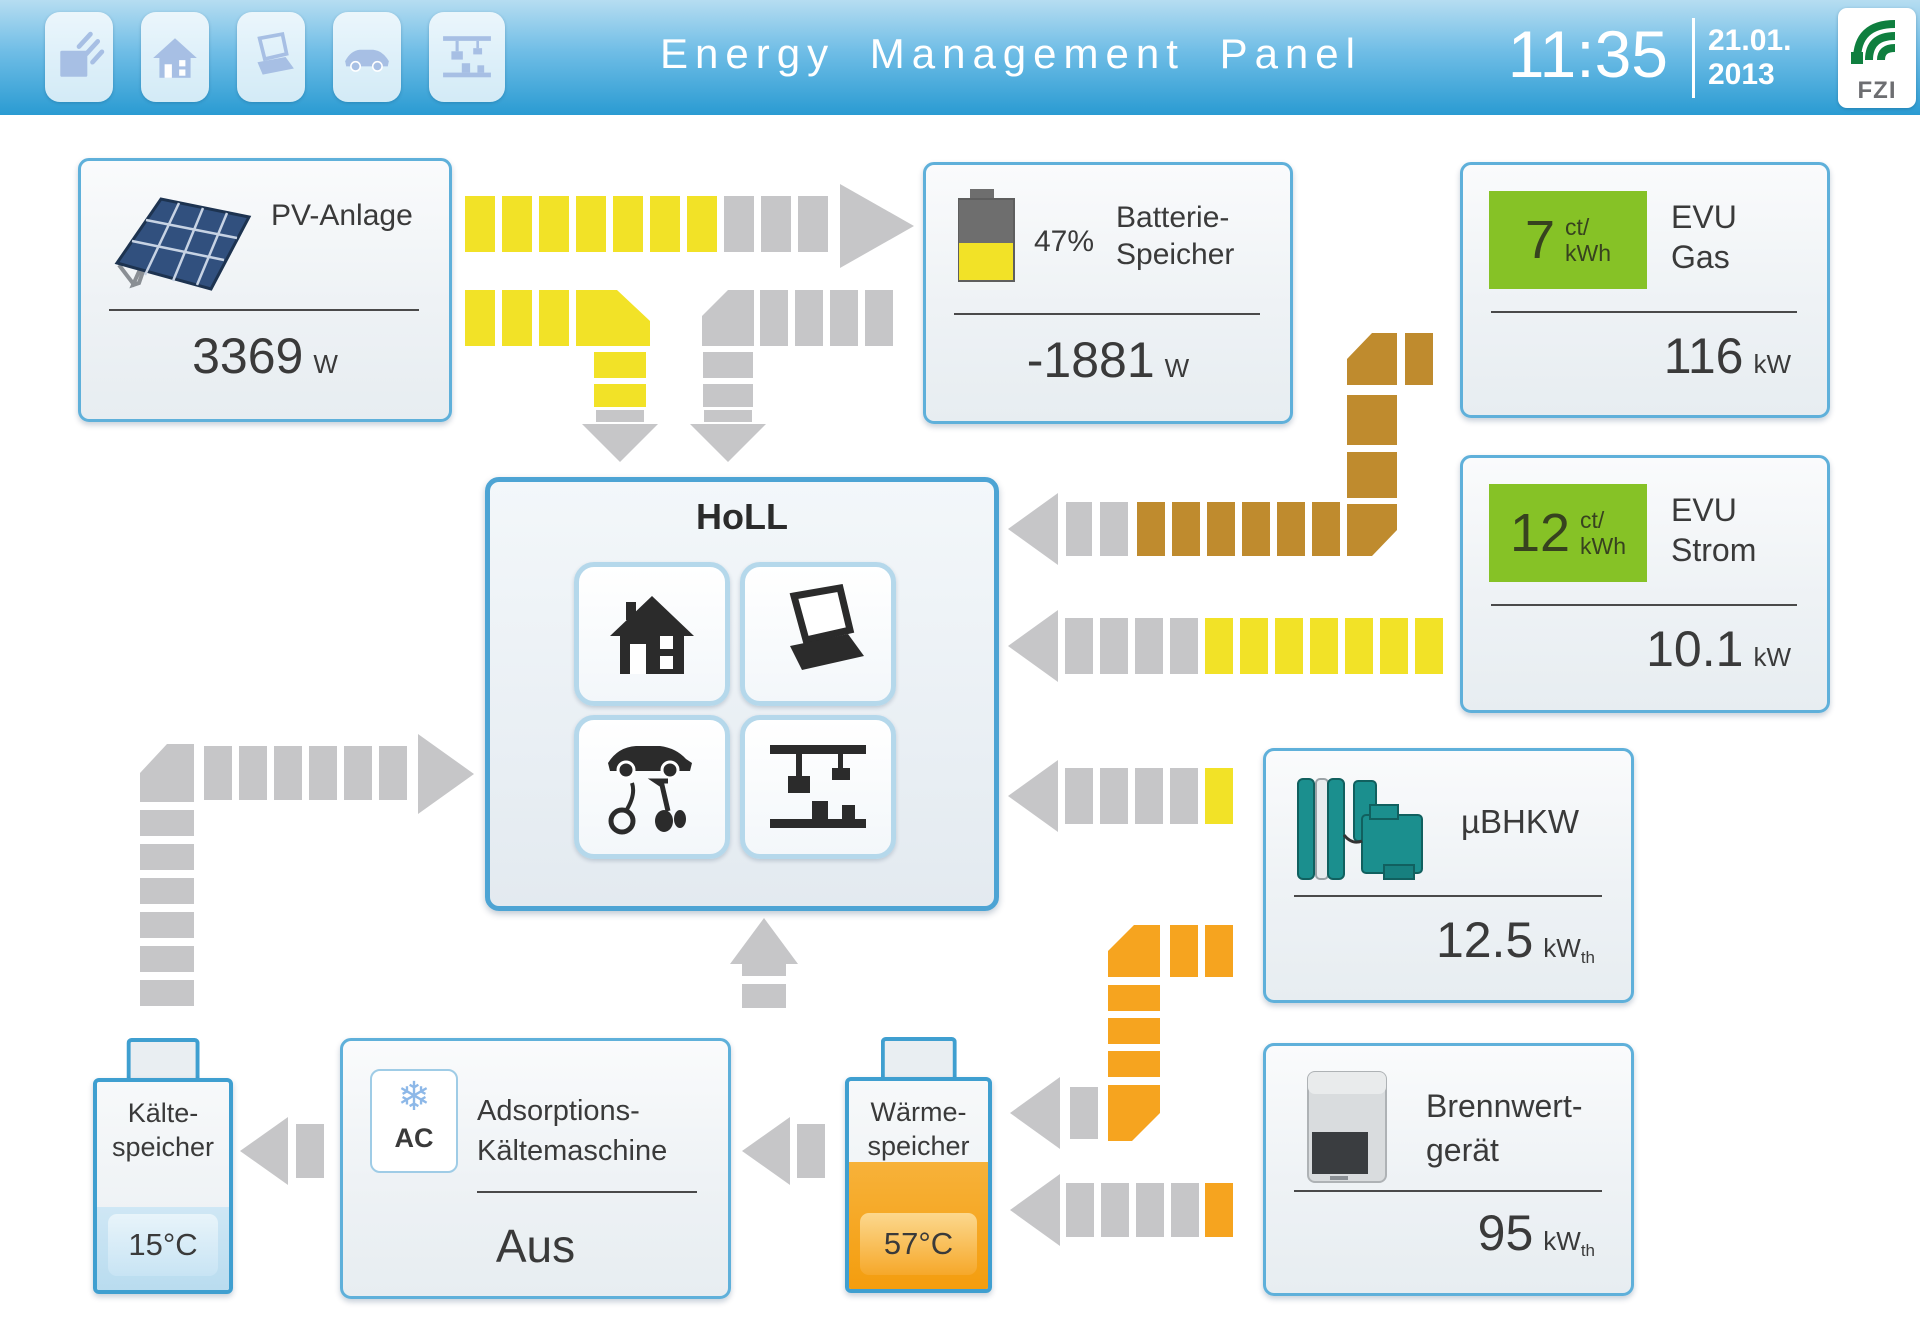  I want to click on evu-gas-card: 7 ct/ kWh EVU Gas 116 kW, so click(1645, 290).